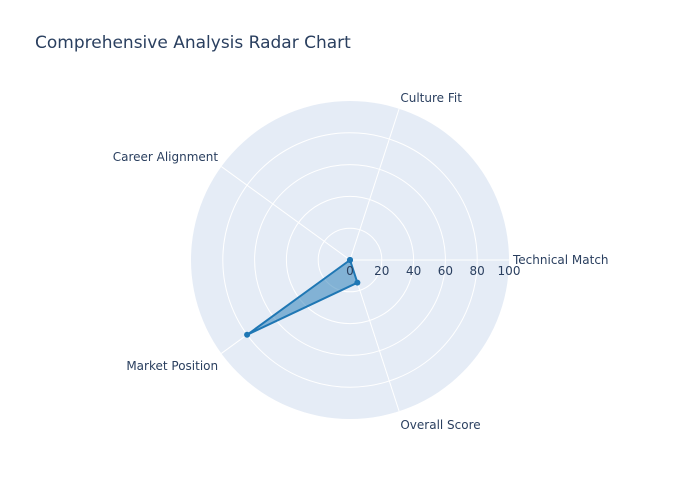 The image size is (700, 500). Describe the element at coordinates (445, 271) in the screenshot. I see `radial-tick-label: 60` at that location.